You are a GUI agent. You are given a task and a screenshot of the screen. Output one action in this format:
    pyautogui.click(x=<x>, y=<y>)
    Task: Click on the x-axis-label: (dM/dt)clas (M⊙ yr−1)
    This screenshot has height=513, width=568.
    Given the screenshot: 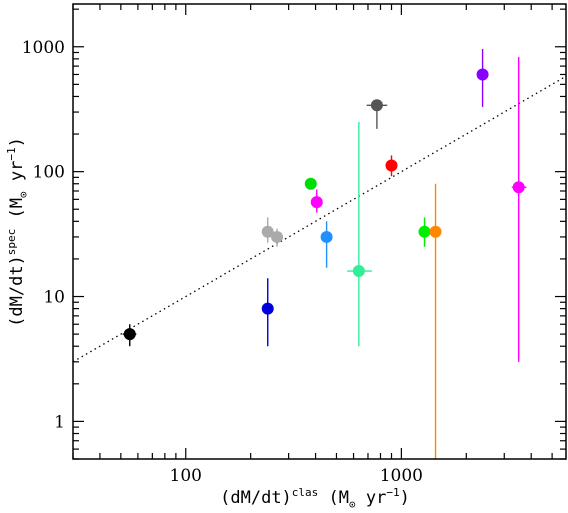 What is the action you would take?
    pyautogui.click(x=315, y=498)
    